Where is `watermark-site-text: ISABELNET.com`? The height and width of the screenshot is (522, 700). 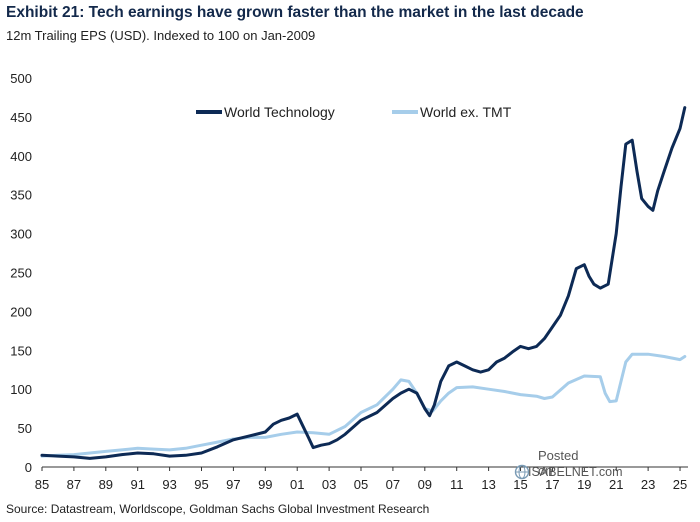 watermark-site-text: ISABELNET.com is located at coordinates (575, 472).